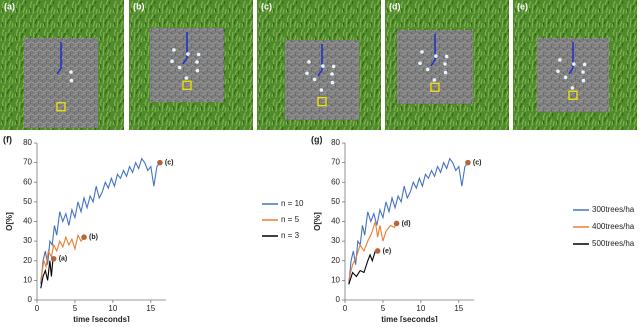 Image resolution: width=640 pixels, height=327 pixels. What do you see at coordinates (613, 209) in the screenshot?
I see `legend-label: 300trees/ha` at bounding box center [613, 209].